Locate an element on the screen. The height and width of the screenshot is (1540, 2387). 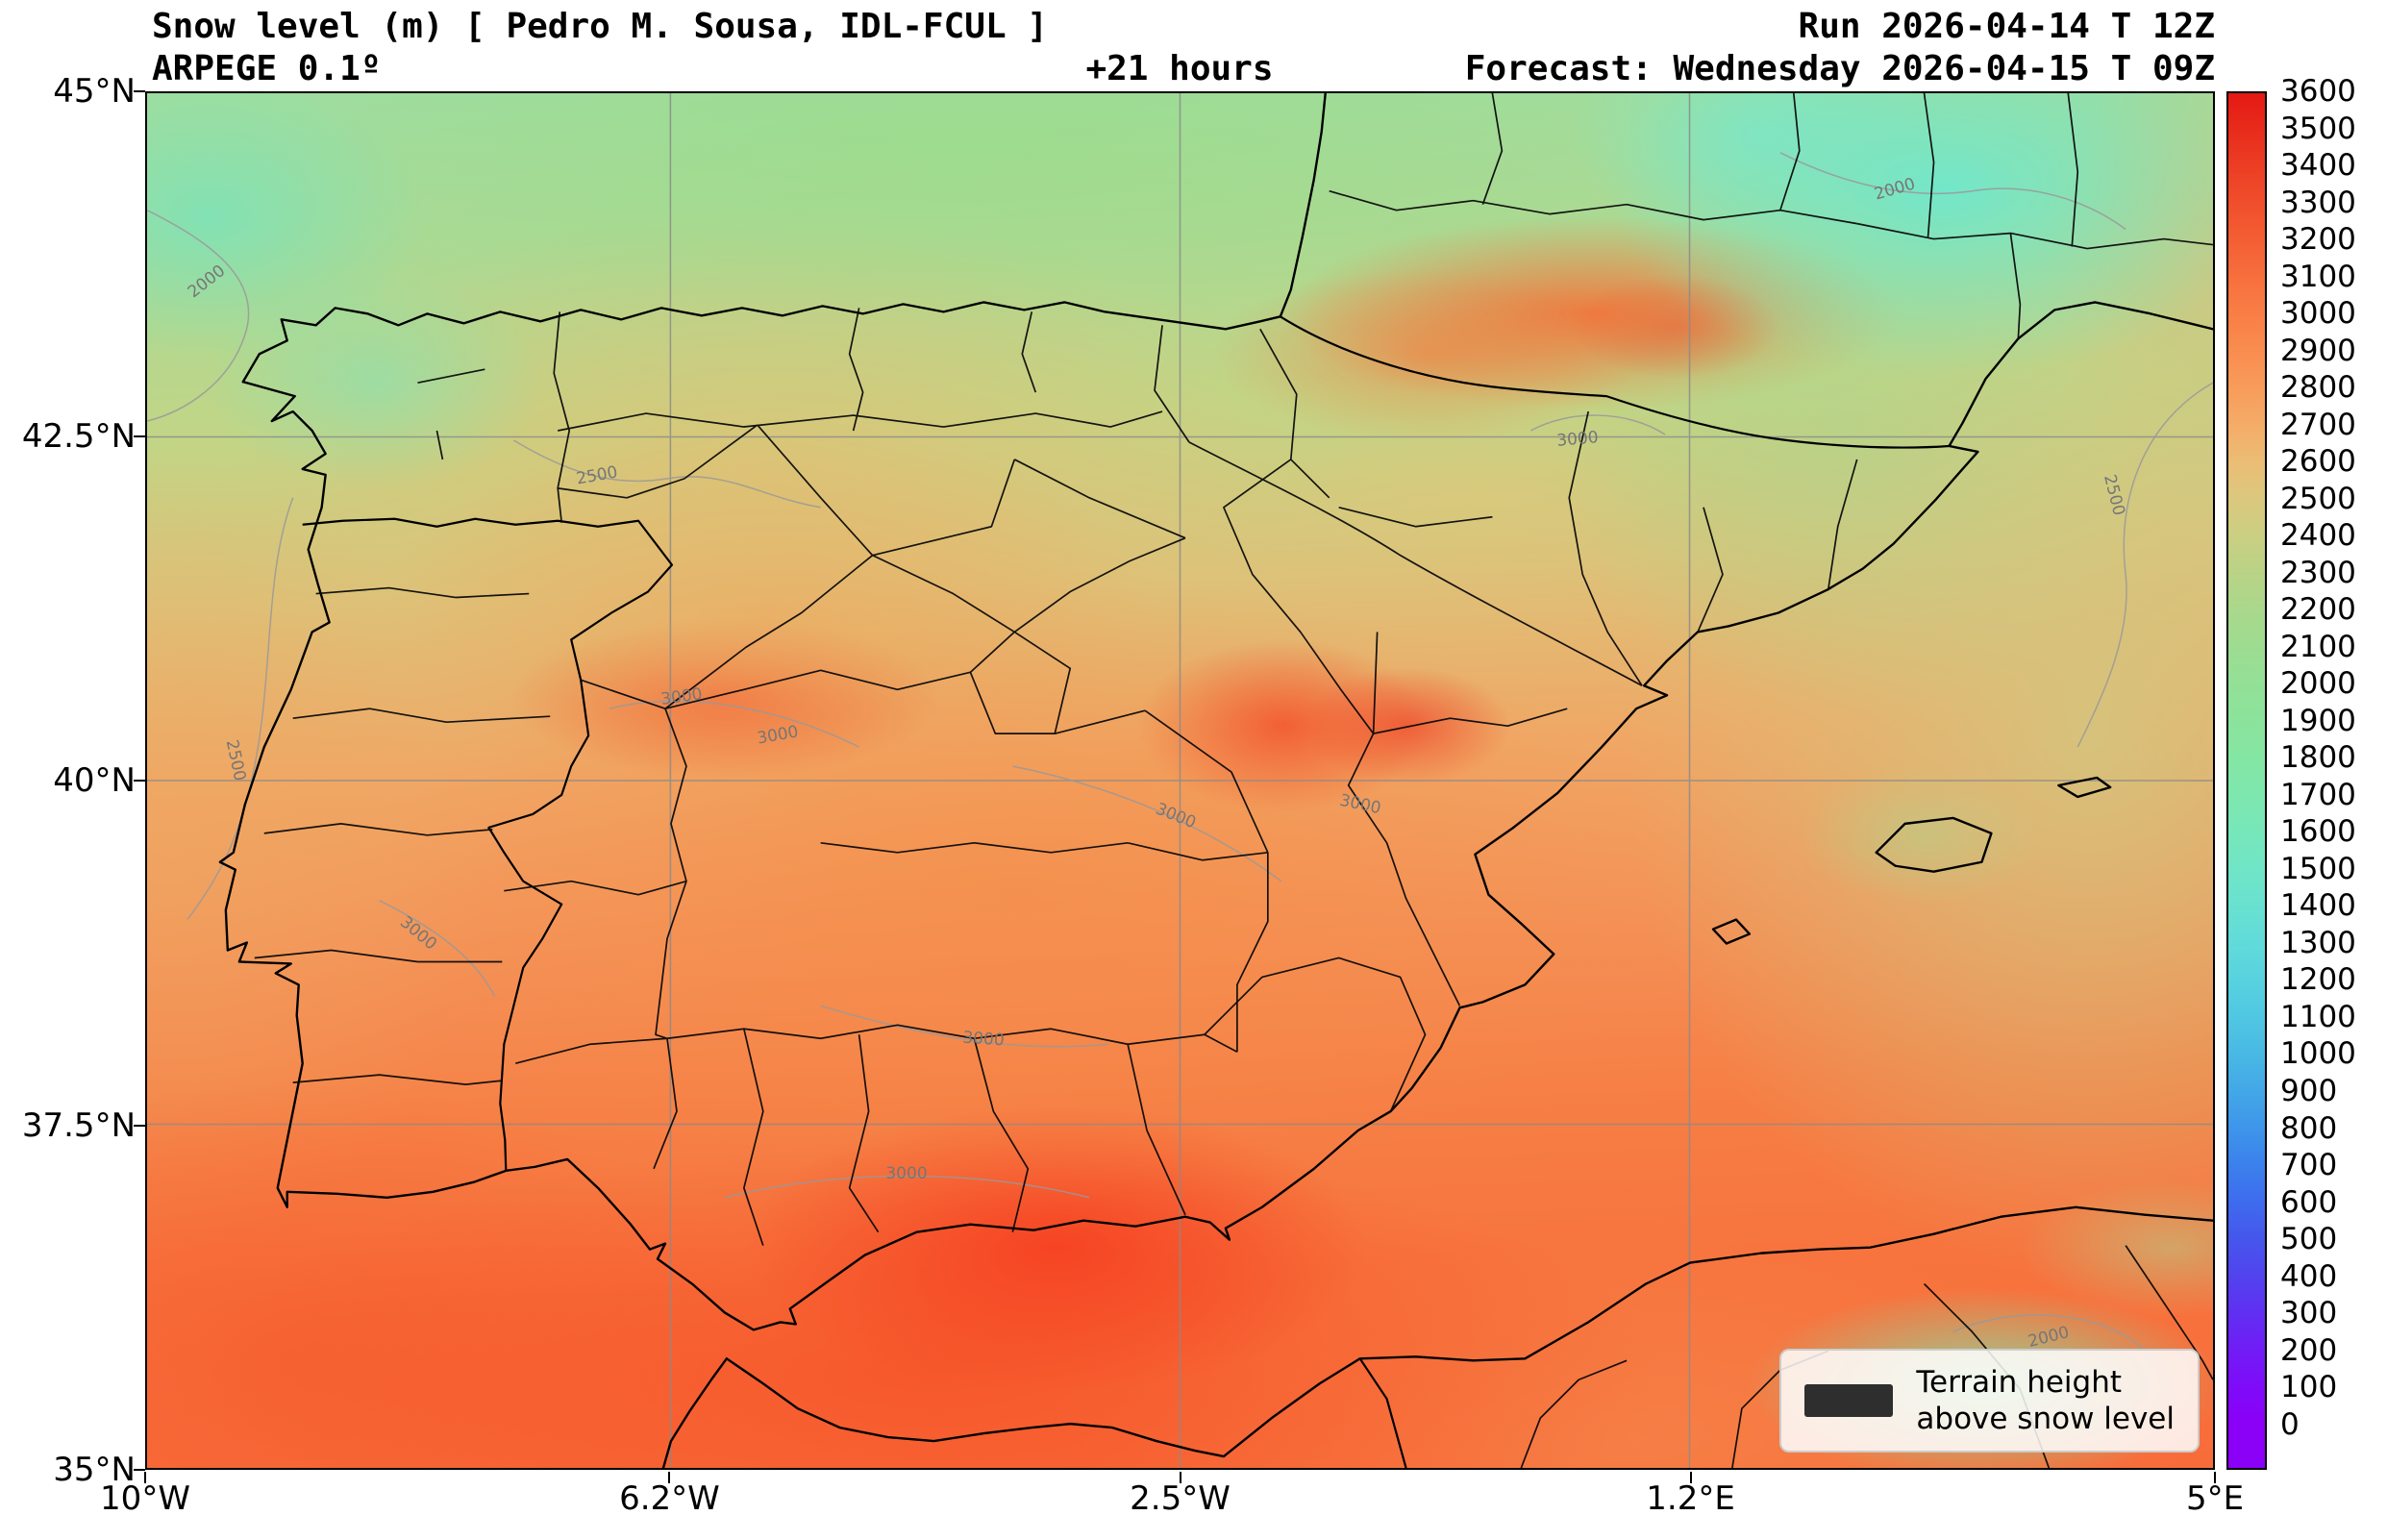
x-tick-label: 10°W is located at coordinates (145, 1498).